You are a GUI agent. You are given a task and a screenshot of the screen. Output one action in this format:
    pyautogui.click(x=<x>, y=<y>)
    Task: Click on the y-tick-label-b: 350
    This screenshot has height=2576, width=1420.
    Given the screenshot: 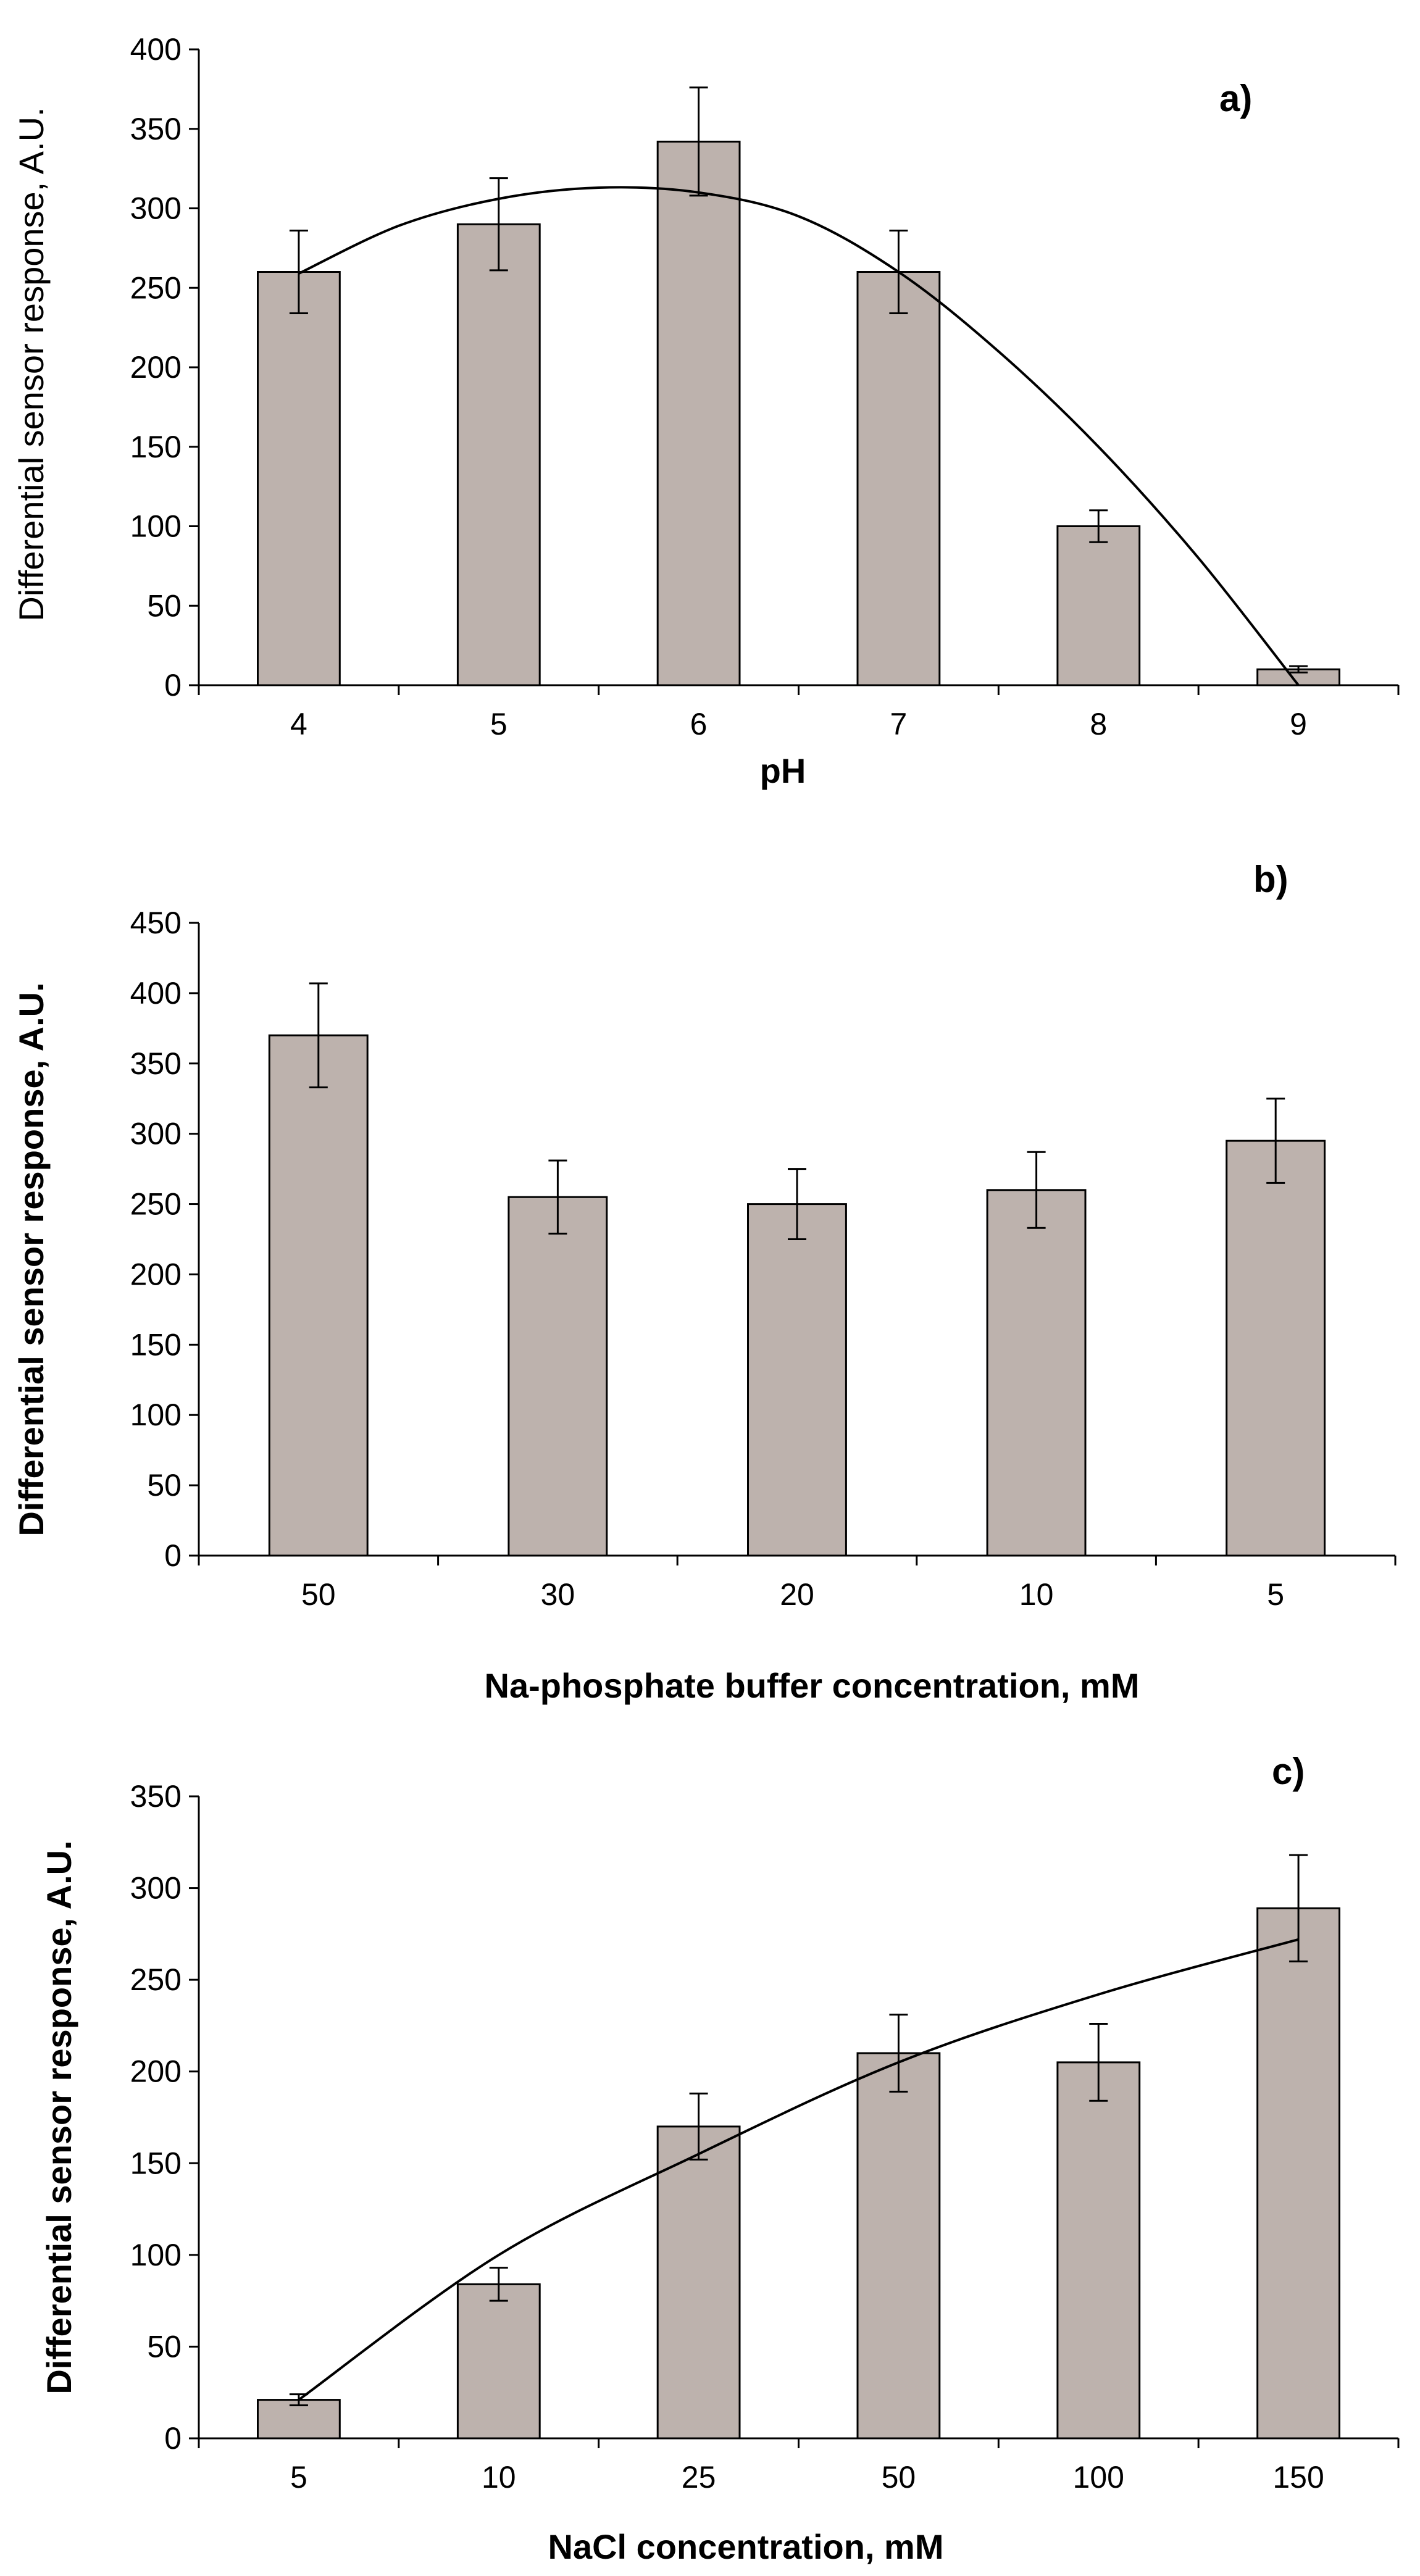 What is the action you would take?
    pyautogui.click(x=156, y=1063)
    